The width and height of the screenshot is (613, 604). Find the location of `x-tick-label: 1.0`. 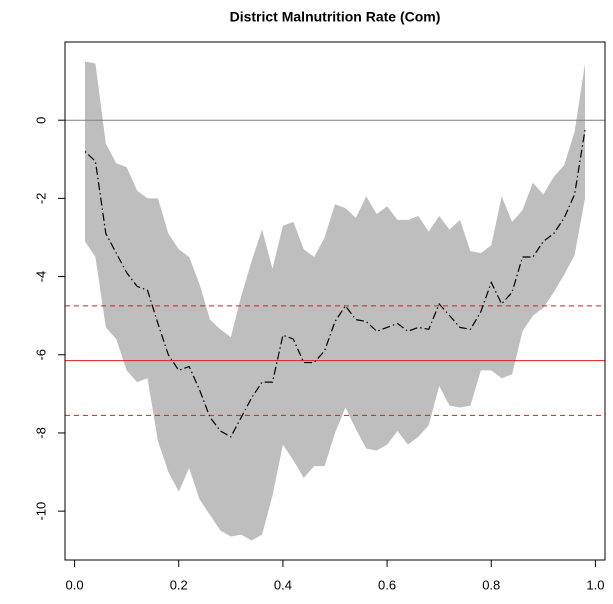

x-tick-label: 1.0 is located at coordinates (595, 584).